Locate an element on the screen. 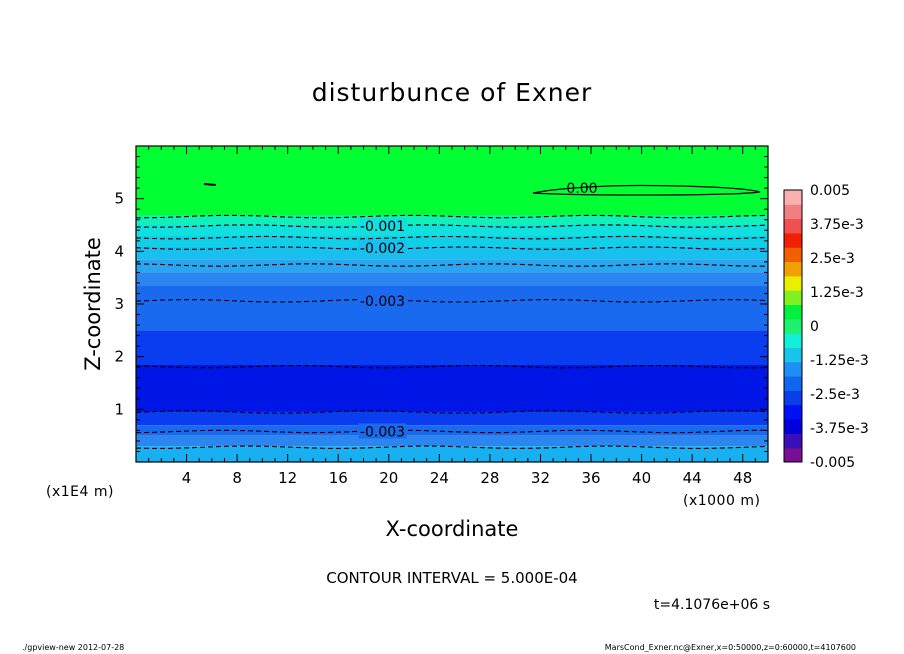 The image size is (904, 654). colorbar-label: -1.25e-3 is located at coordinates (839, 361).